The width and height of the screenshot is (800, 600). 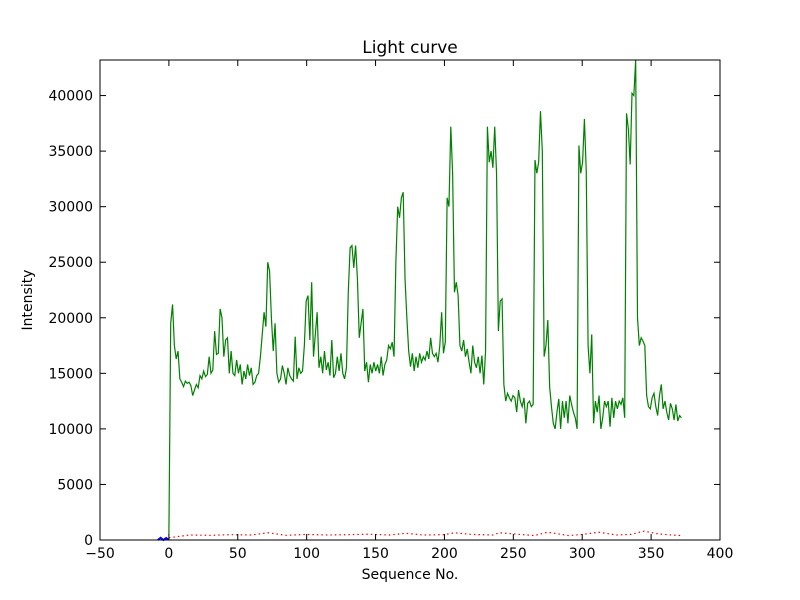 What do you see at coordinates (582, 554) in the screenshot?
I see `x-tick-label: 300` at bounding box center [582, 554].